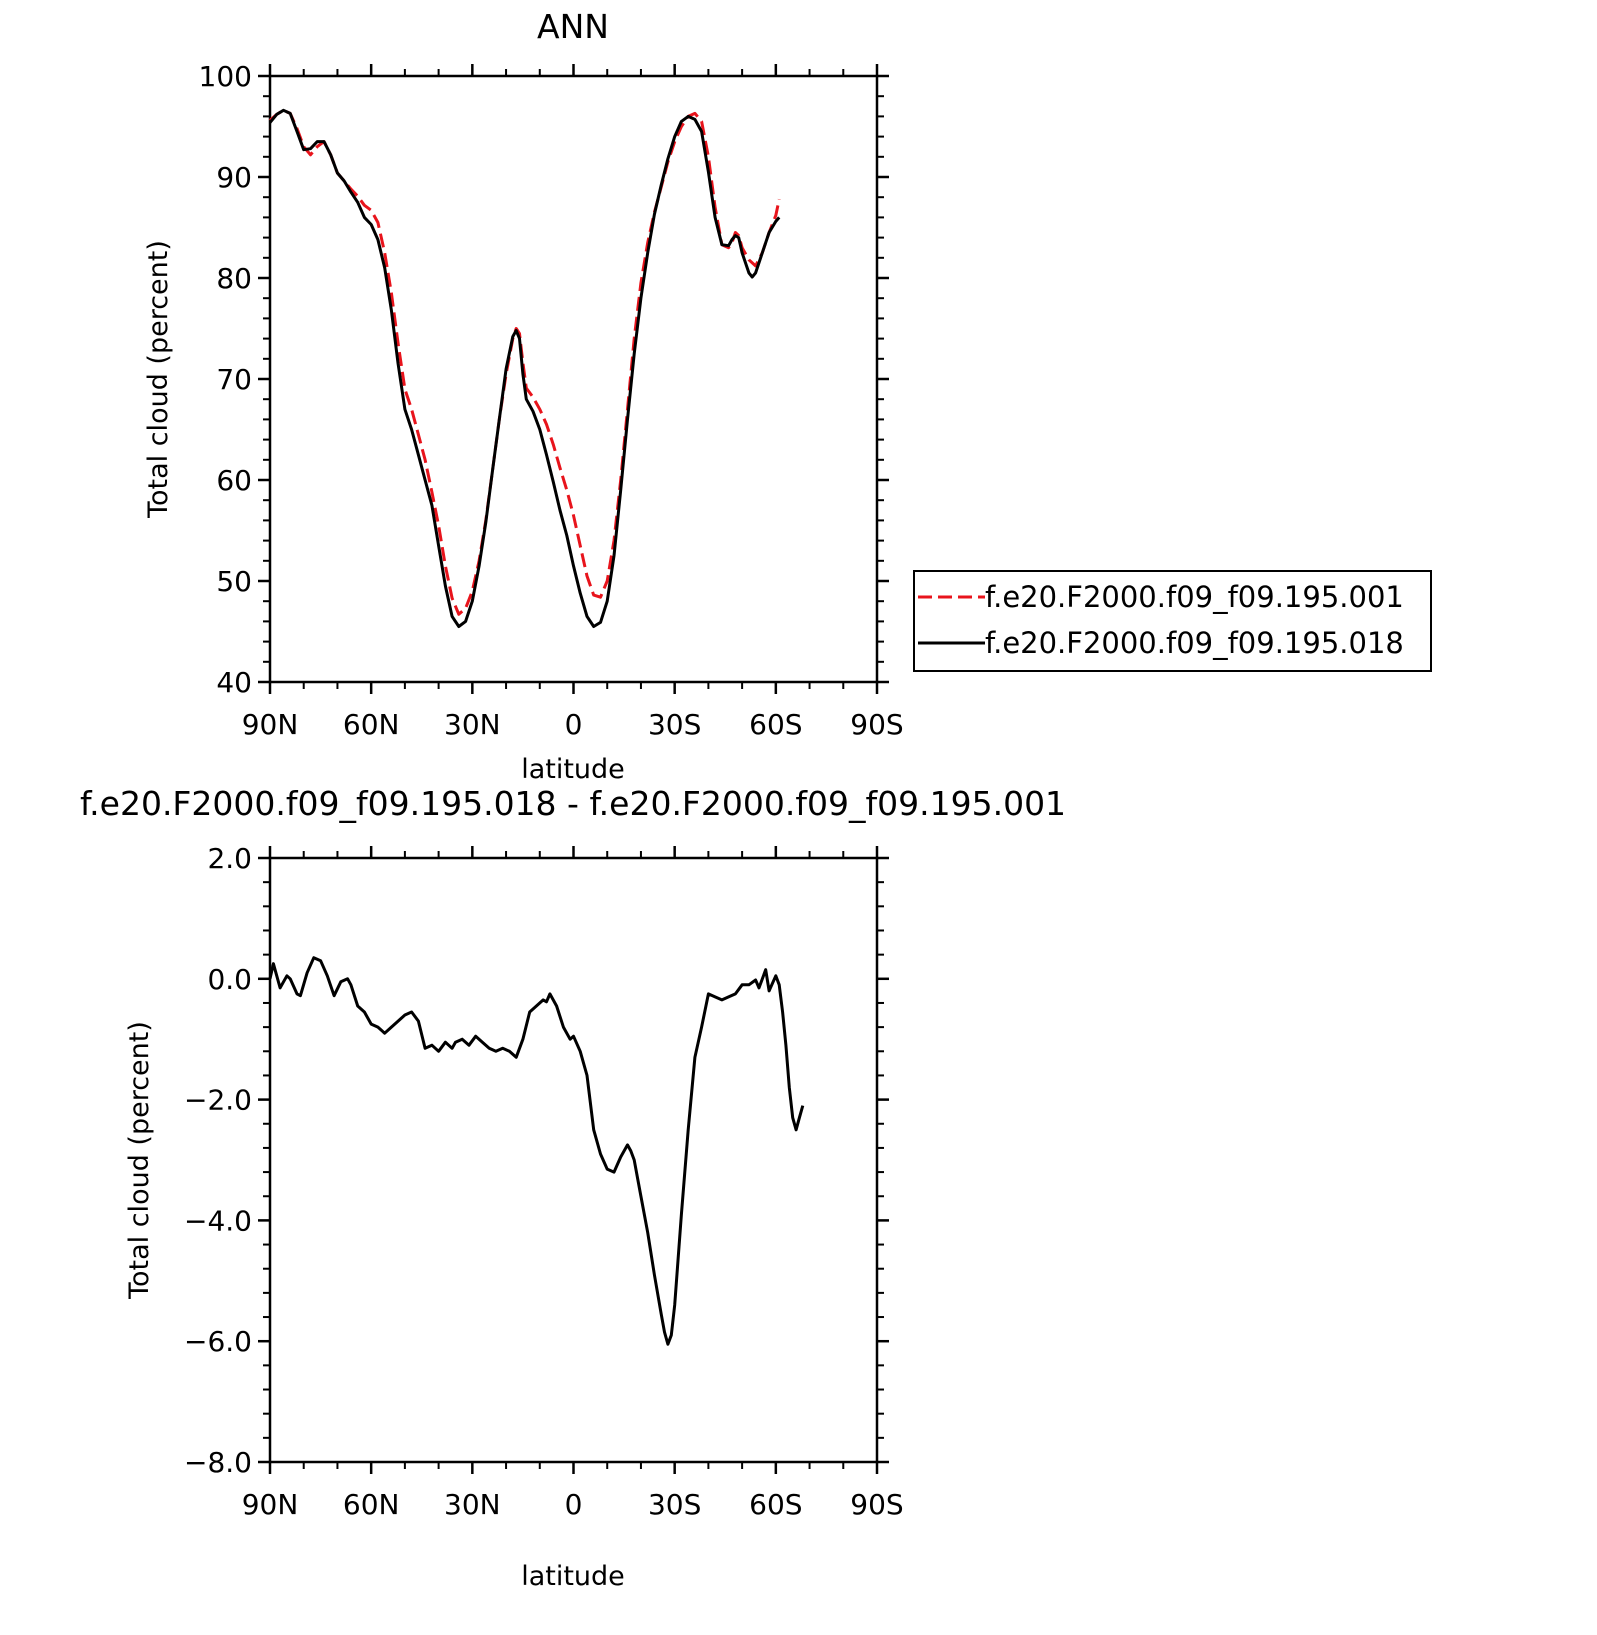 The width and height of the screenshot is (1597, 1635). What do you see at coordinates (229, 979) in the screenshot?
I see `y-tick-label: 0.0` at bounding box center [229, 979].